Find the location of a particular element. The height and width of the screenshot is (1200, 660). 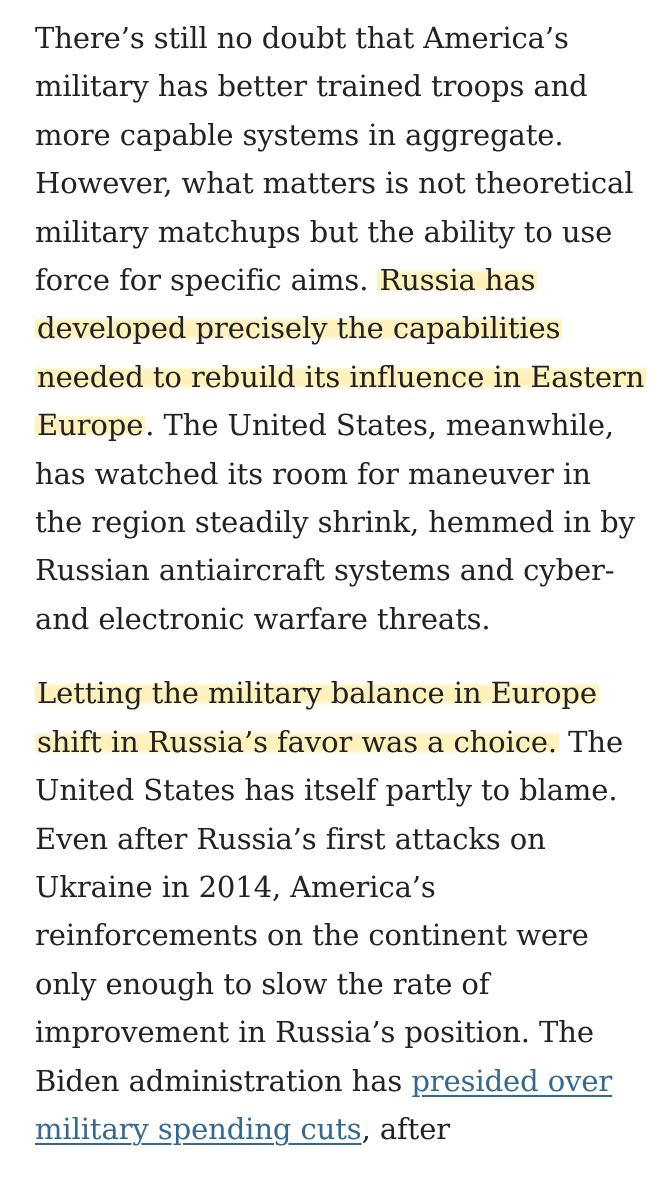

paragraph-2-tail: , after is located at coordinates (406, 1128).